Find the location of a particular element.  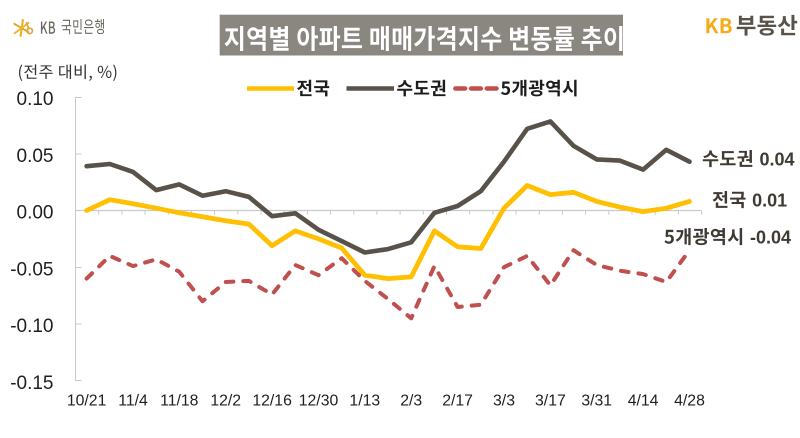

svg-text: 2/3 is located at coordinates (411, 400).